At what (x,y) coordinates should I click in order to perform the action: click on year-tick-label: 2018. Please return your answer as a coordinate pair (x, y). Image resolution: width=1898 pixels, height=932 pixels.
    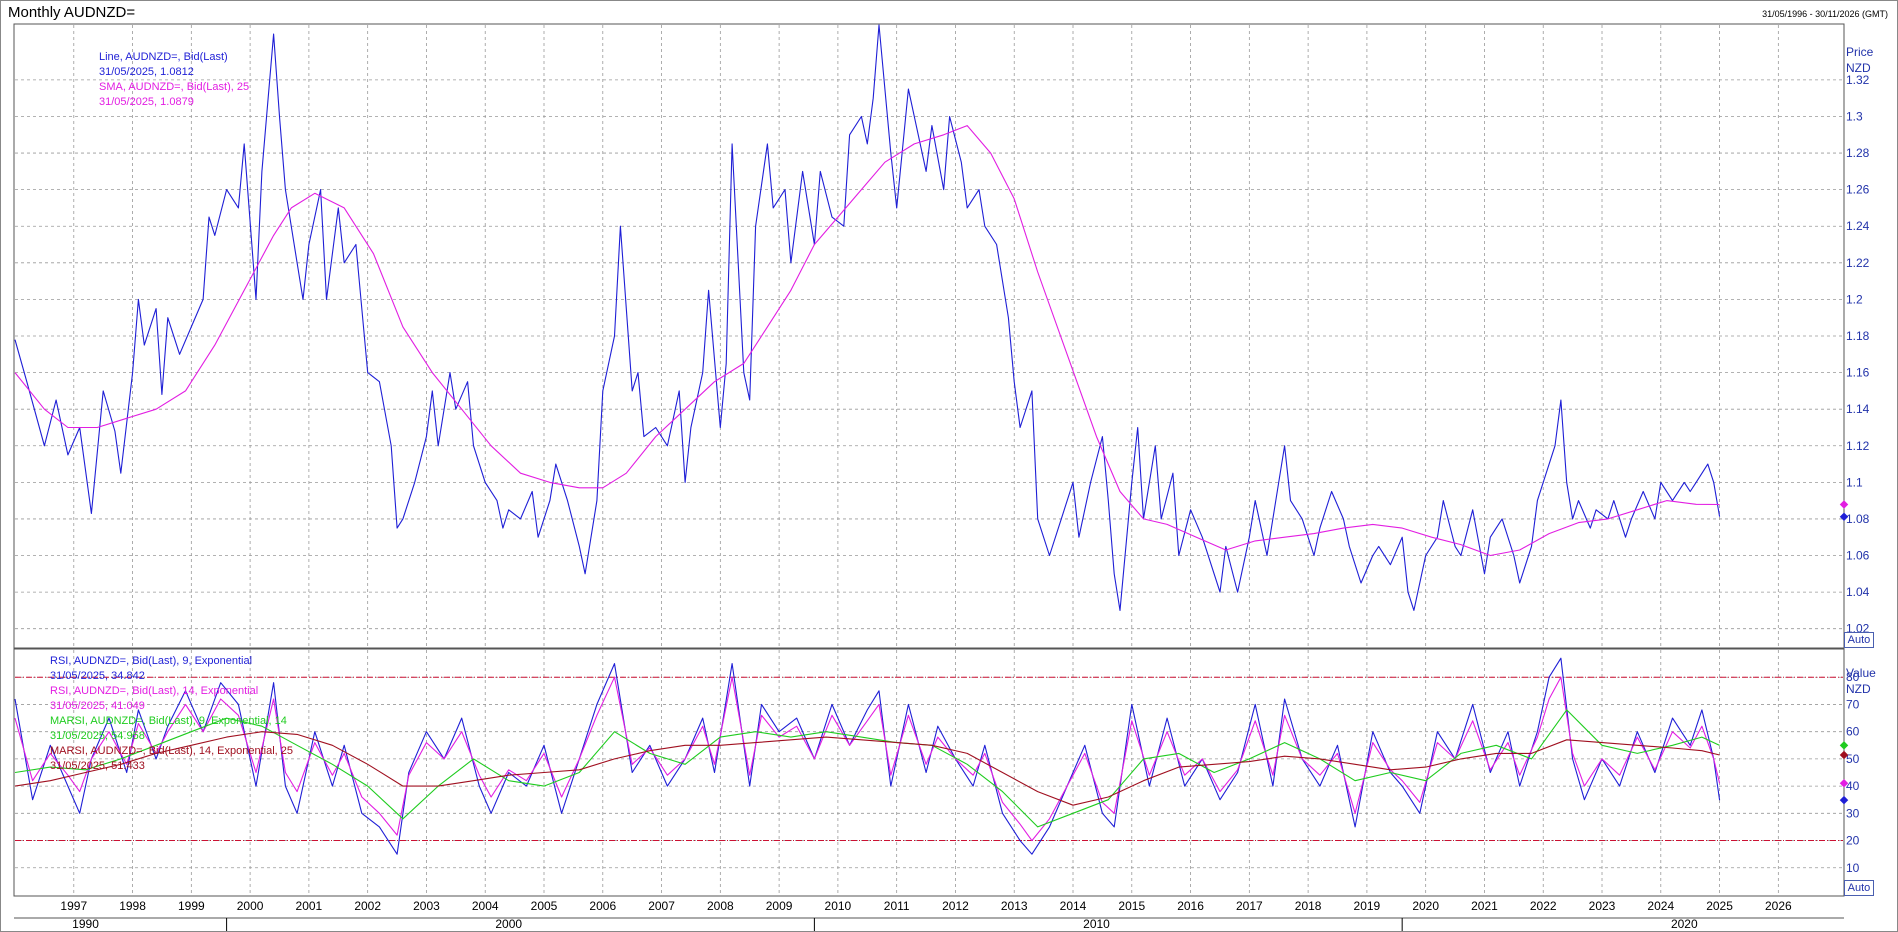
    Looking at the image, I should click on (1308, 906).